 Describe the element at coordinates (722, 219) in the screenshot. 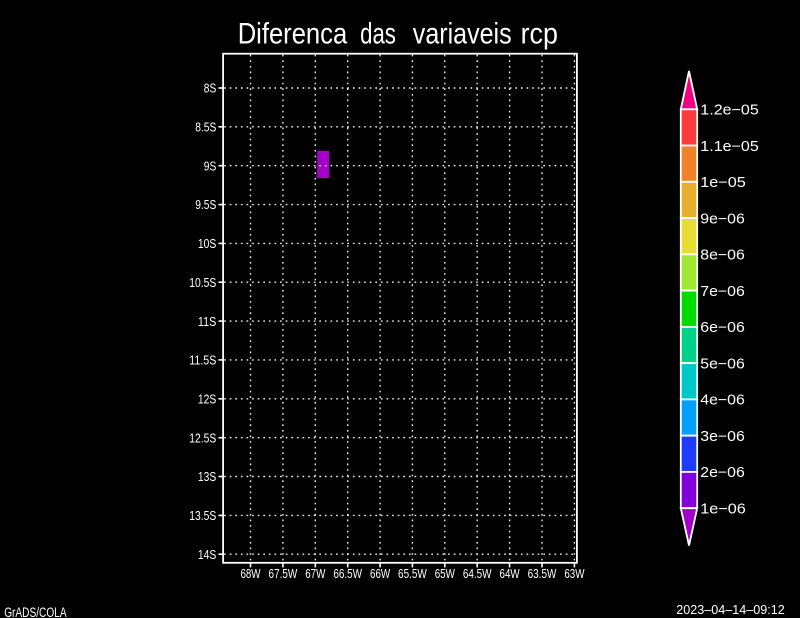

I see `svg-text: 9e−06` at that location.